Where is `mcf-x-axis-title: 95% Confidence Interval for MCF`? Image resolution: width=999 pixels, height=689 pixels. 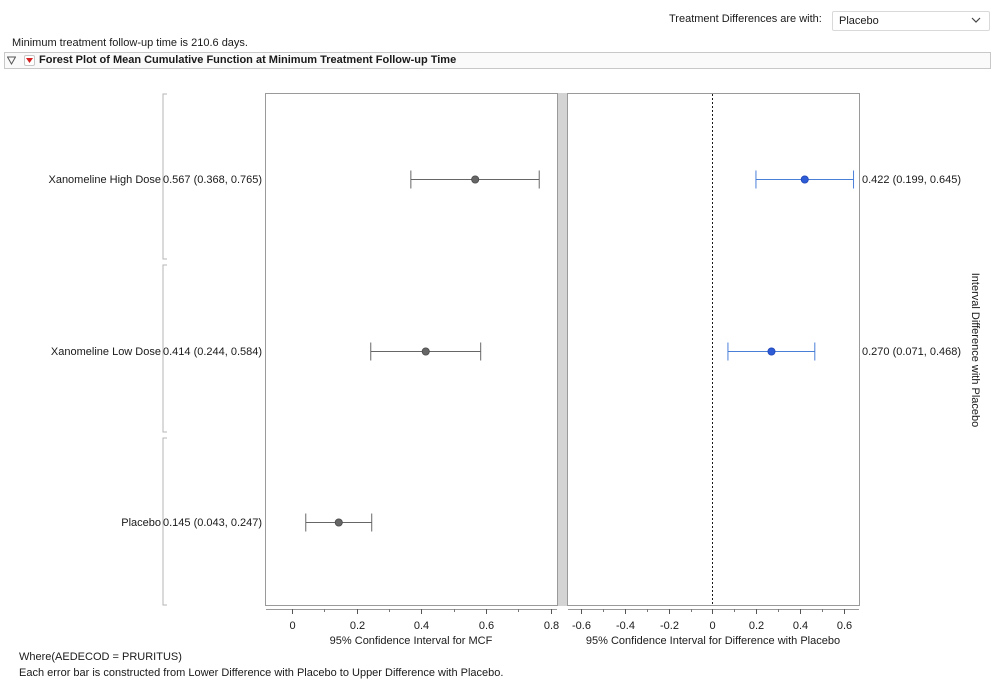 mcf-x-axis-title: 95% Confidence Interval for MCF is located at coordinates (411, 641).